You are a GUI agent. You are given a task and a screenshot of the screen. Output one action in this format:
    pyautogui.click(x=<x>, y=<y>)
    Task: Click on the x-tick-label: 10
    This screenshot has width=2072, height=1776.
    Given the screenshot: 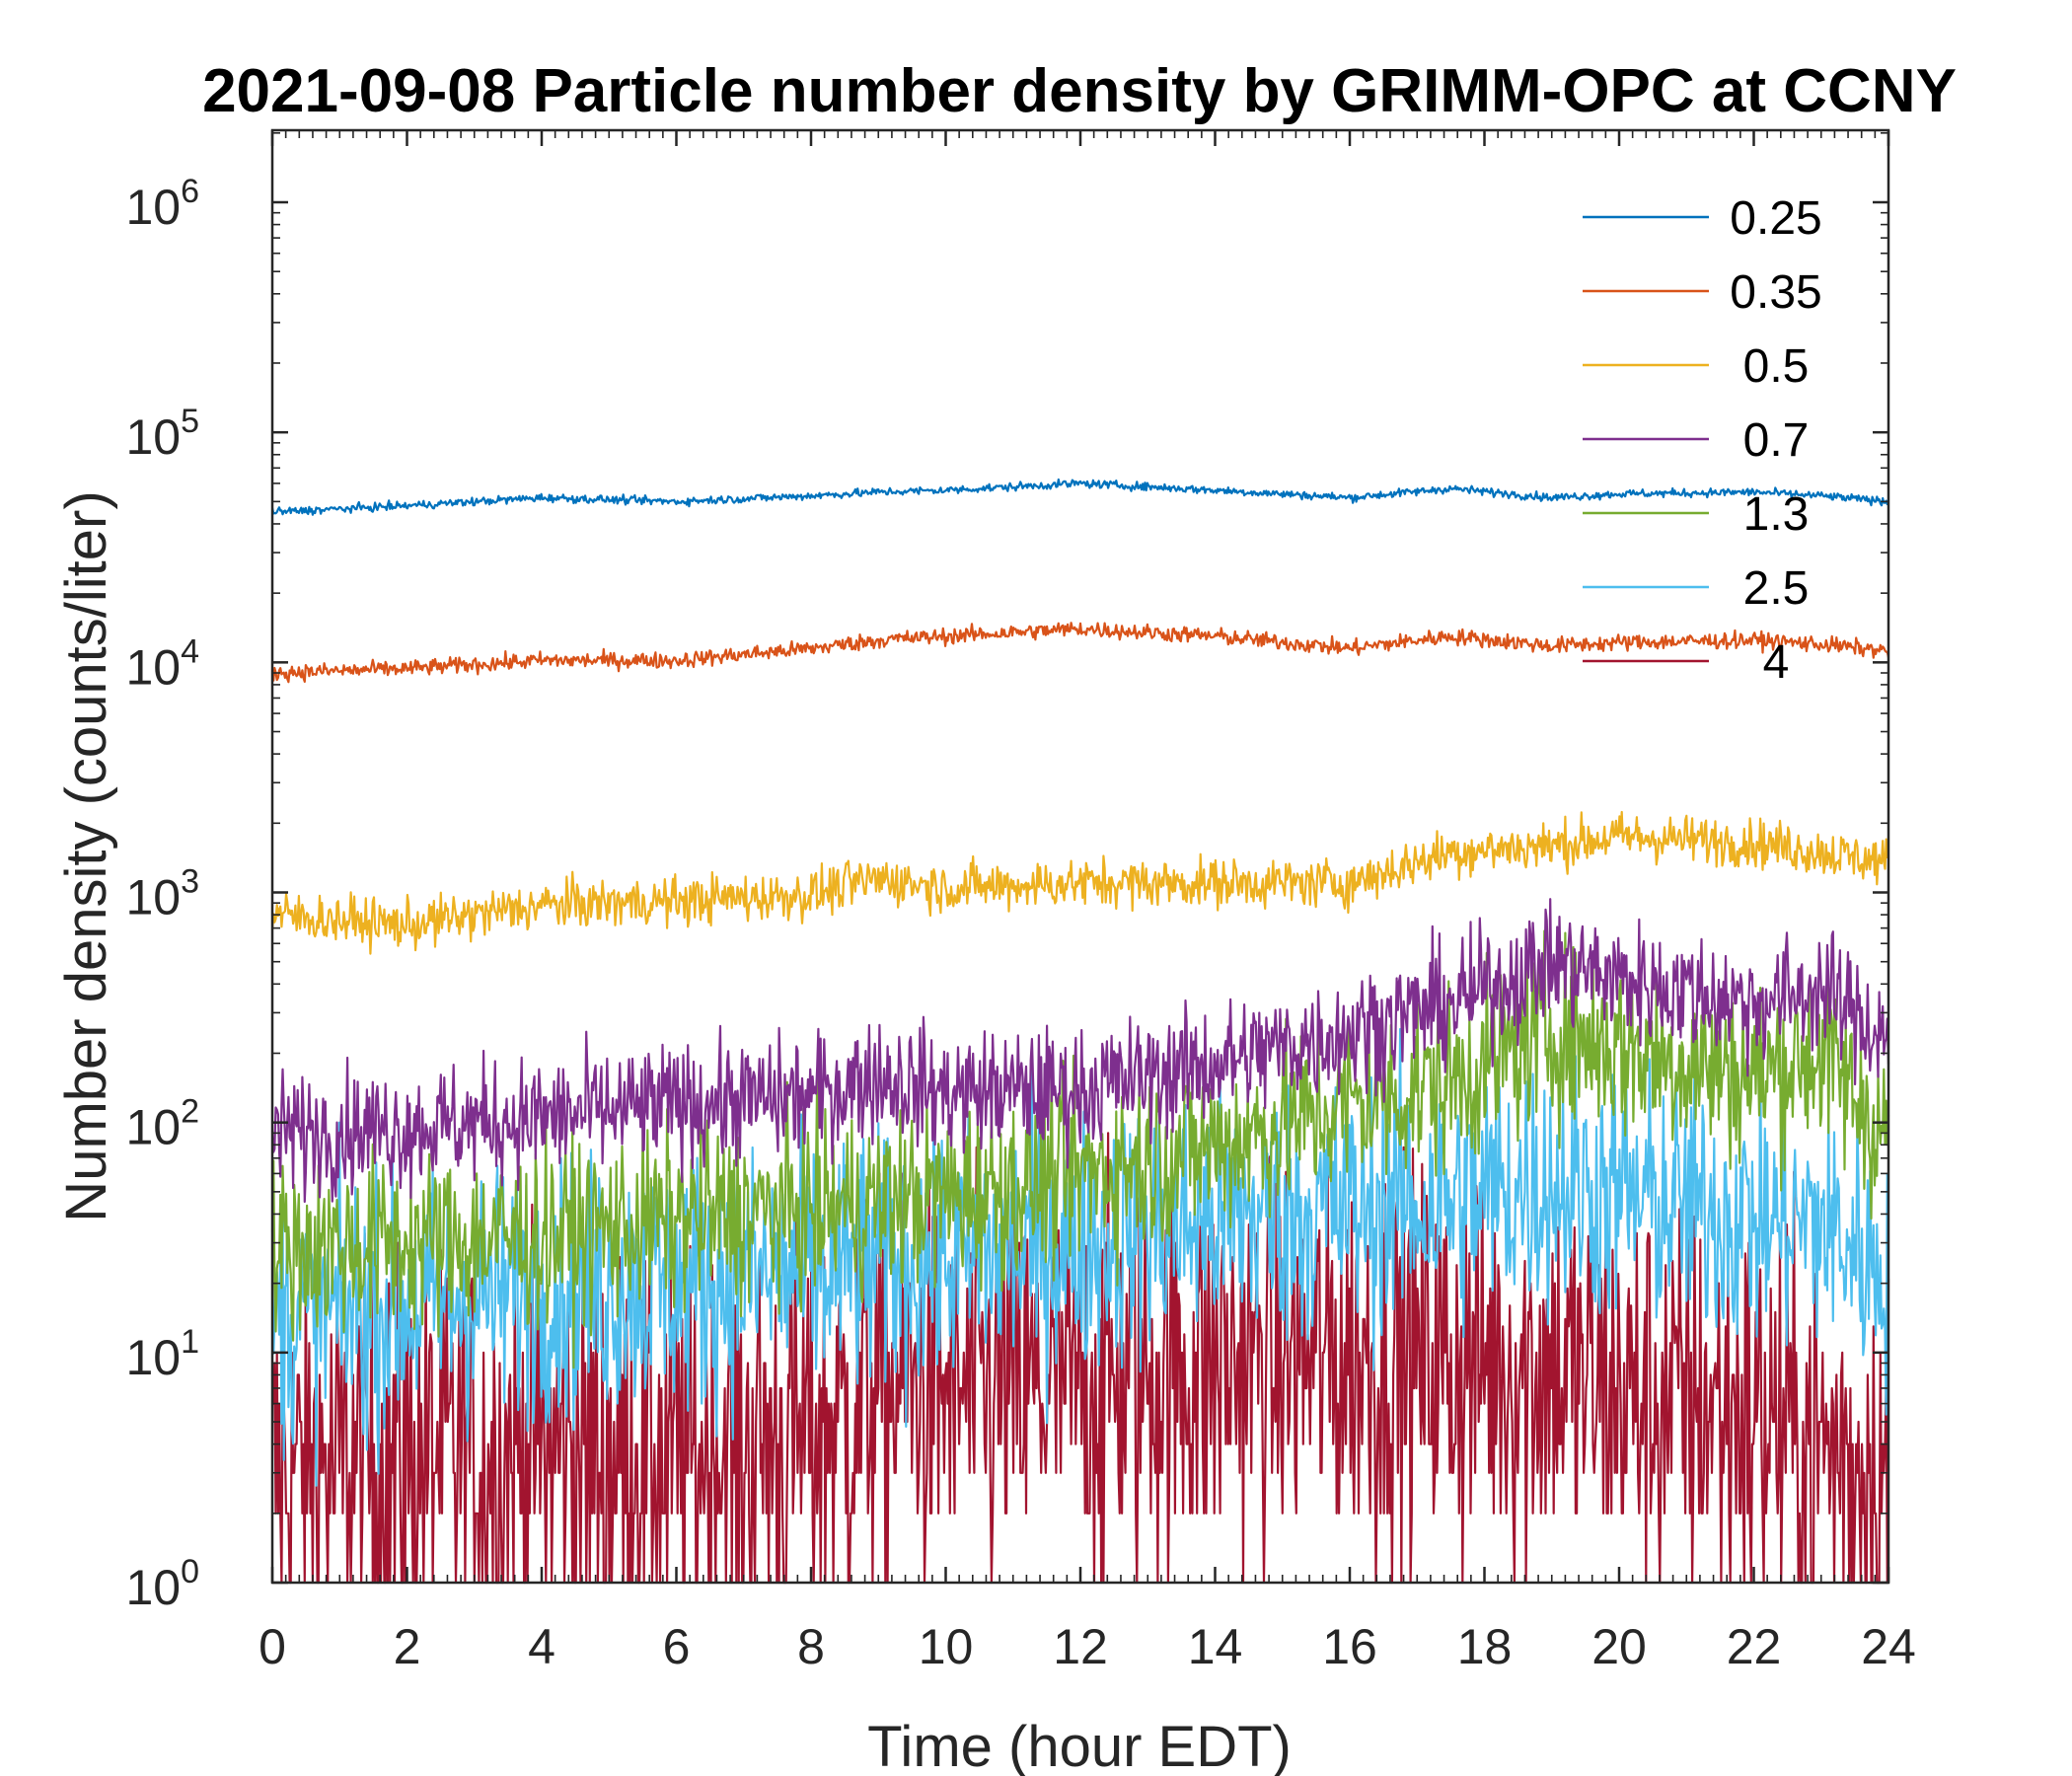 What is the action you would take?
    pyautogui.click(x=947, y=1647)
    